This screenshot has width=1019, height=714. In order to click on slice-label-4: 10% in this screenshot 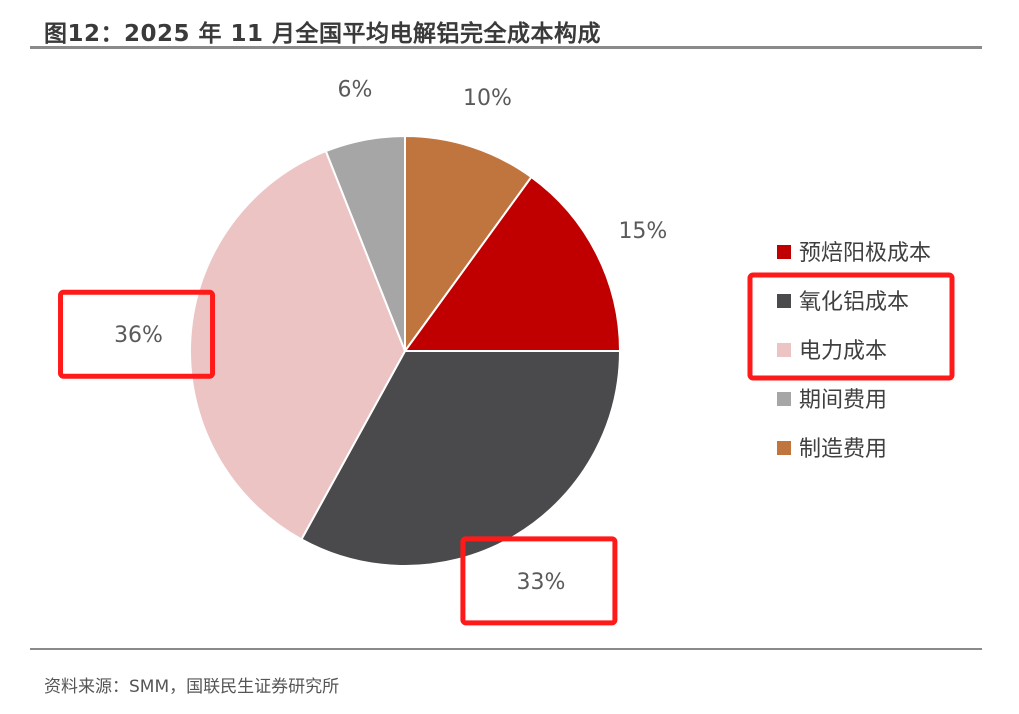, I will do `click(487, 98)`.